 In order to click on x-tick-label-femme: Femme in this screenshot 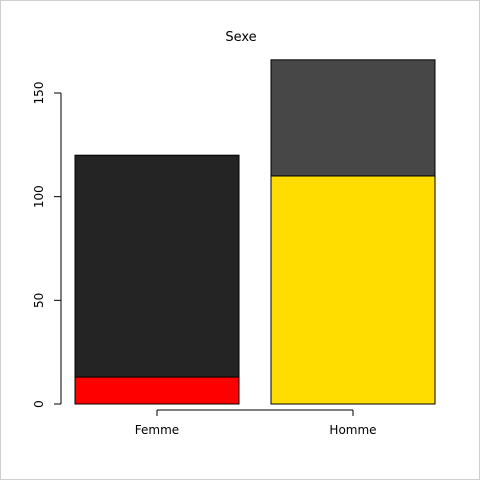, I will do `click(157, 430)`.